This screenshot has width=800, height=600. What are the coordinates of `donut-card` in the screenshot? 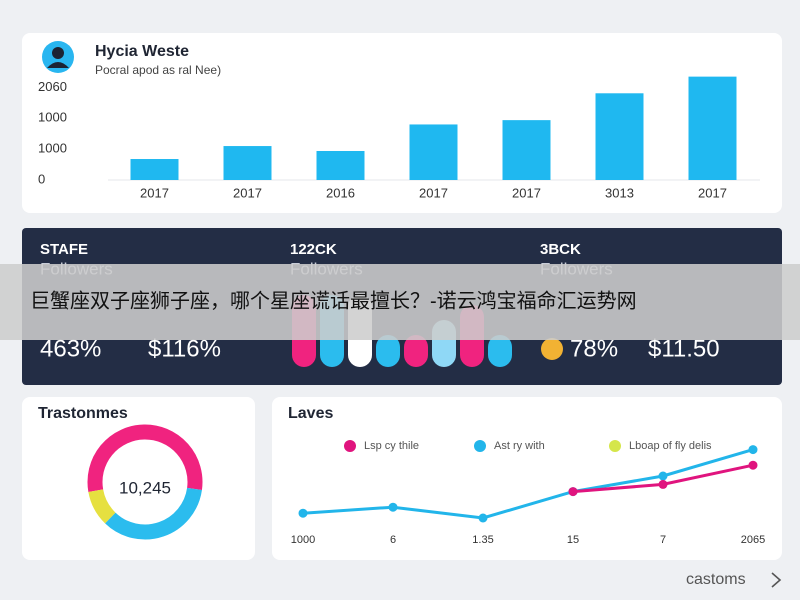 It's located at (138, 478).